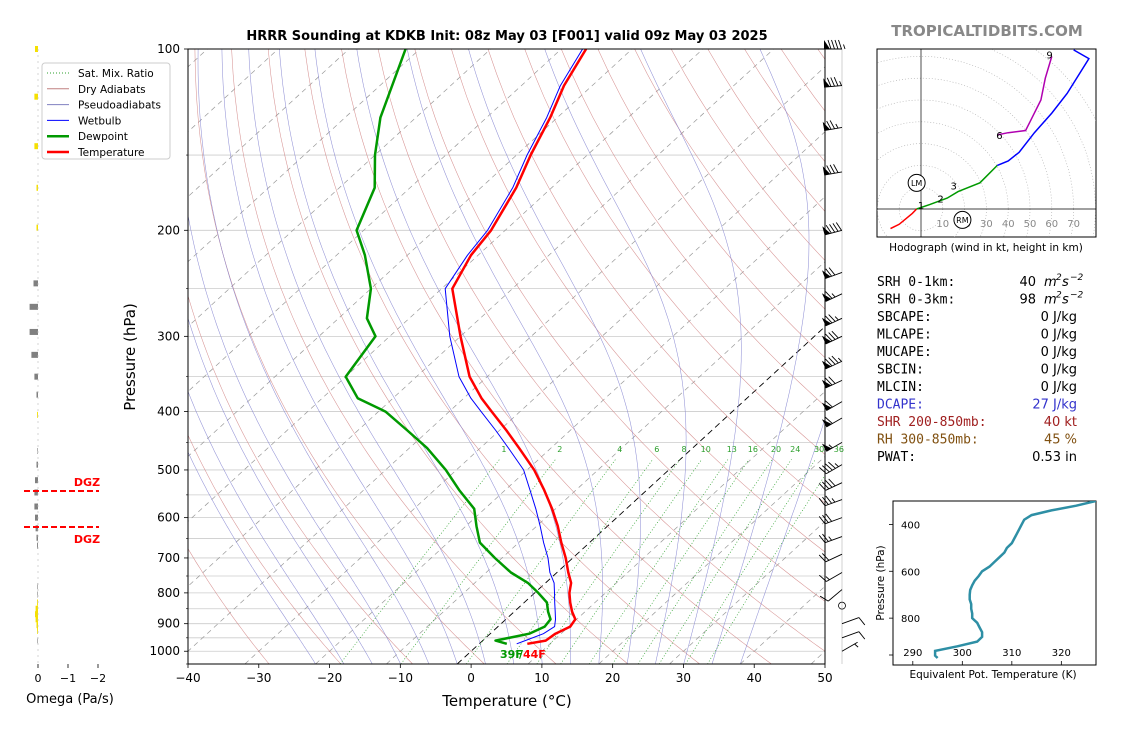  Describe the element at coordinates (986, 248) in the screenshot. I see `hodograph-caption: Hodograph (wind in kt, height in km)` at that location.